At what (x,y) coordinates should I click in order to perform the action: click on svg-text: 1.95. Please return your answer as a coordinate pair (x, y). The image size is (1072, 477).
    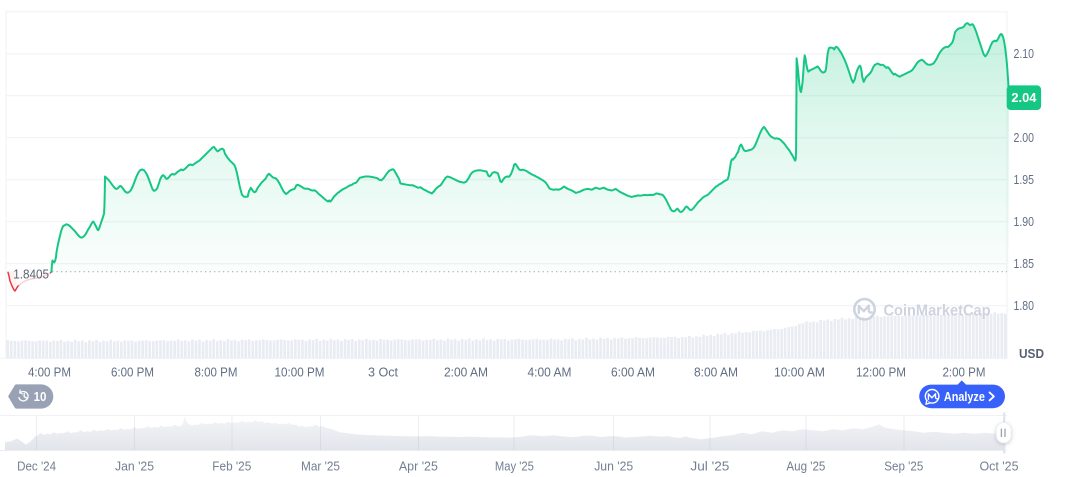
    Looking at the image, I should click on (1024, 180).